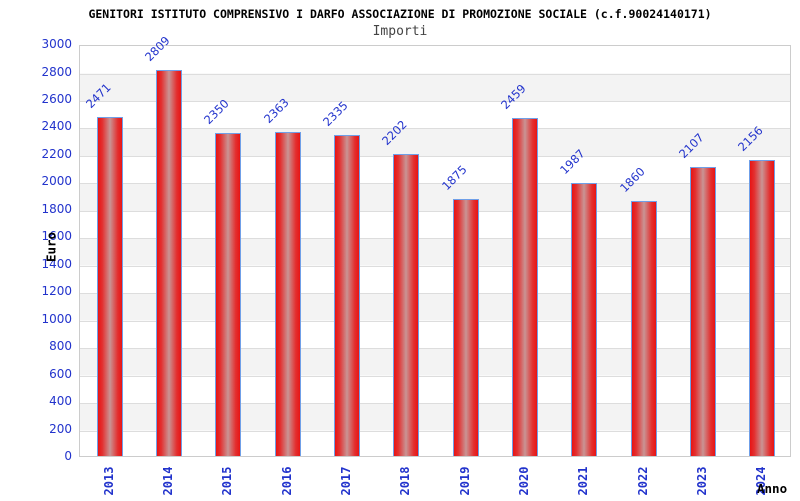 The image size is (800, 501). What do you see at coordinates (346, 481) in the screenshot?
I see `x-tick-label-2017: 2017` at bounding box center [346, 481].